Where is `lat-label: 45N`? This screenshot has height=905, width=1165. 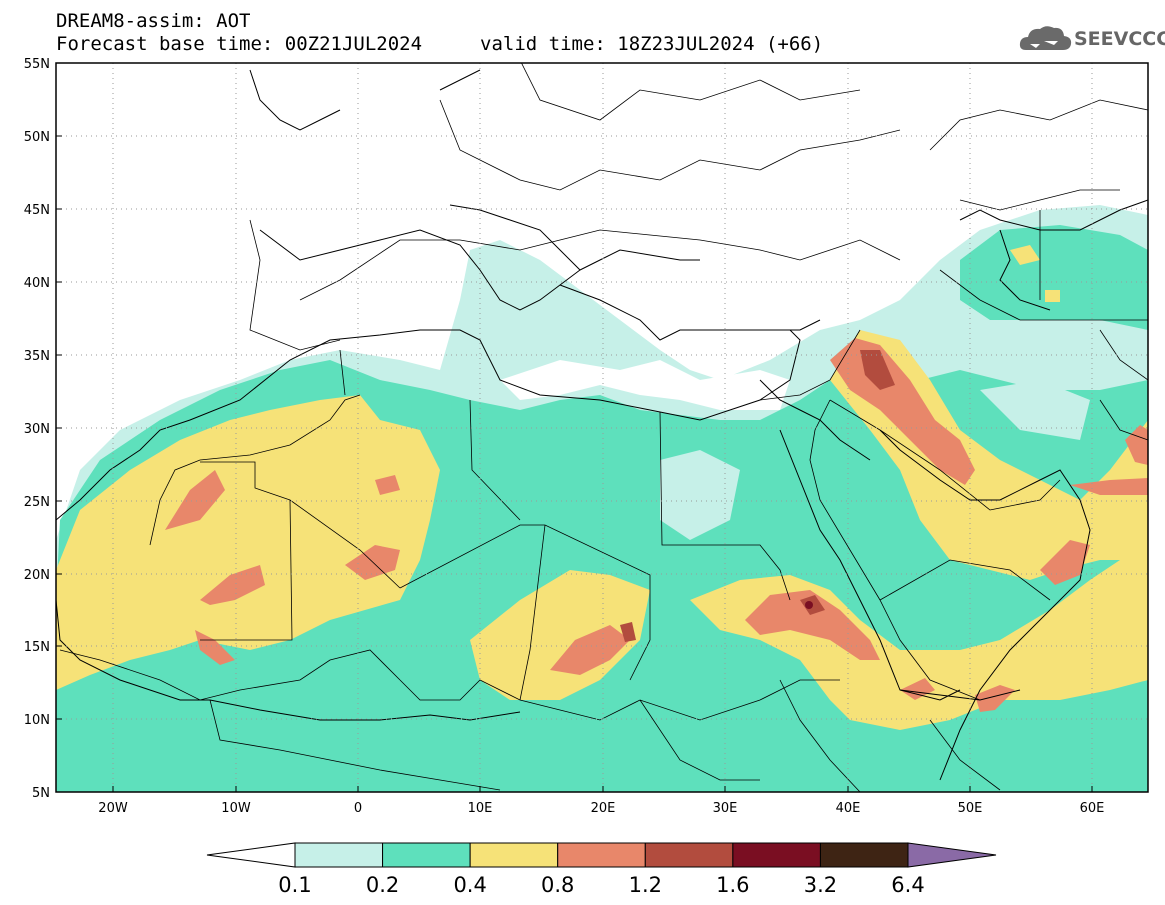
lat-label: 45N is located at coordinates (37, 210).